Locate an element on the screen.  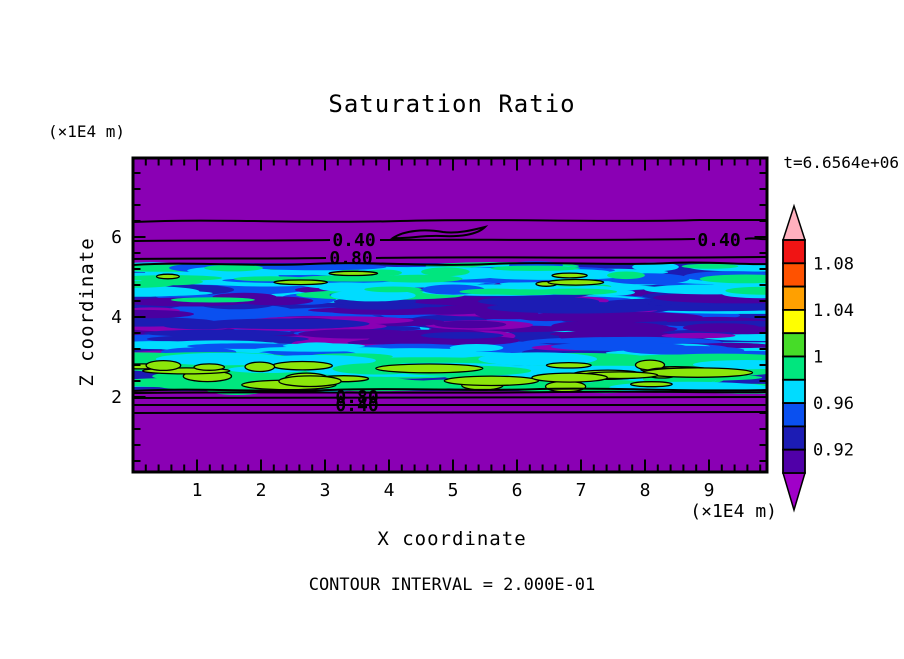
y-tick-labels: 6 4 2 is located at coordinates (116, 317).